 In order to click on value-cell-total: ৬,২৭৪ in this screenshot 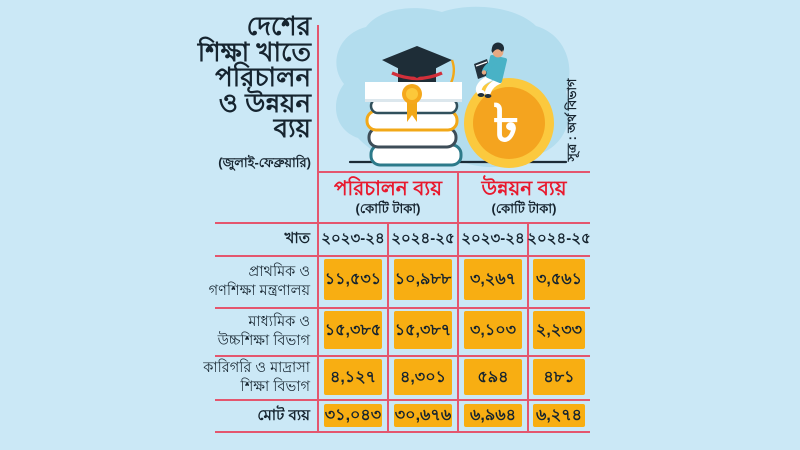, I will do `click(559, 415)`.